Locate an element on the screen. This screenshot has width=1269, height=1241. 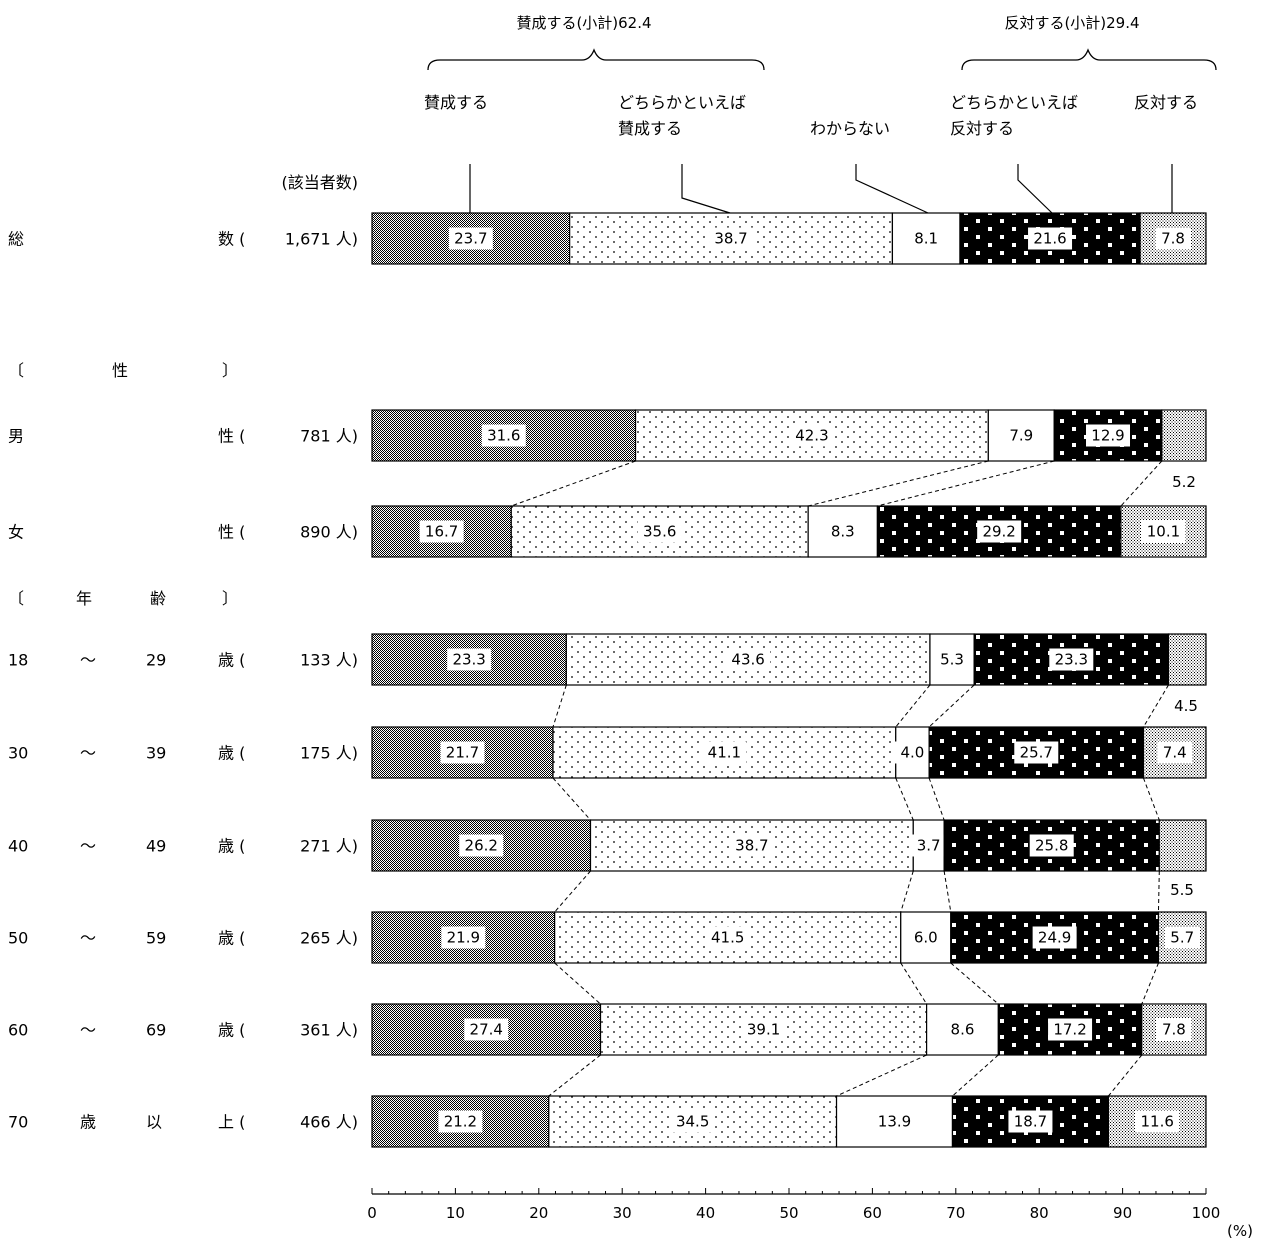
group-header-sex-title: 性 is located at coordinates (120, 370).